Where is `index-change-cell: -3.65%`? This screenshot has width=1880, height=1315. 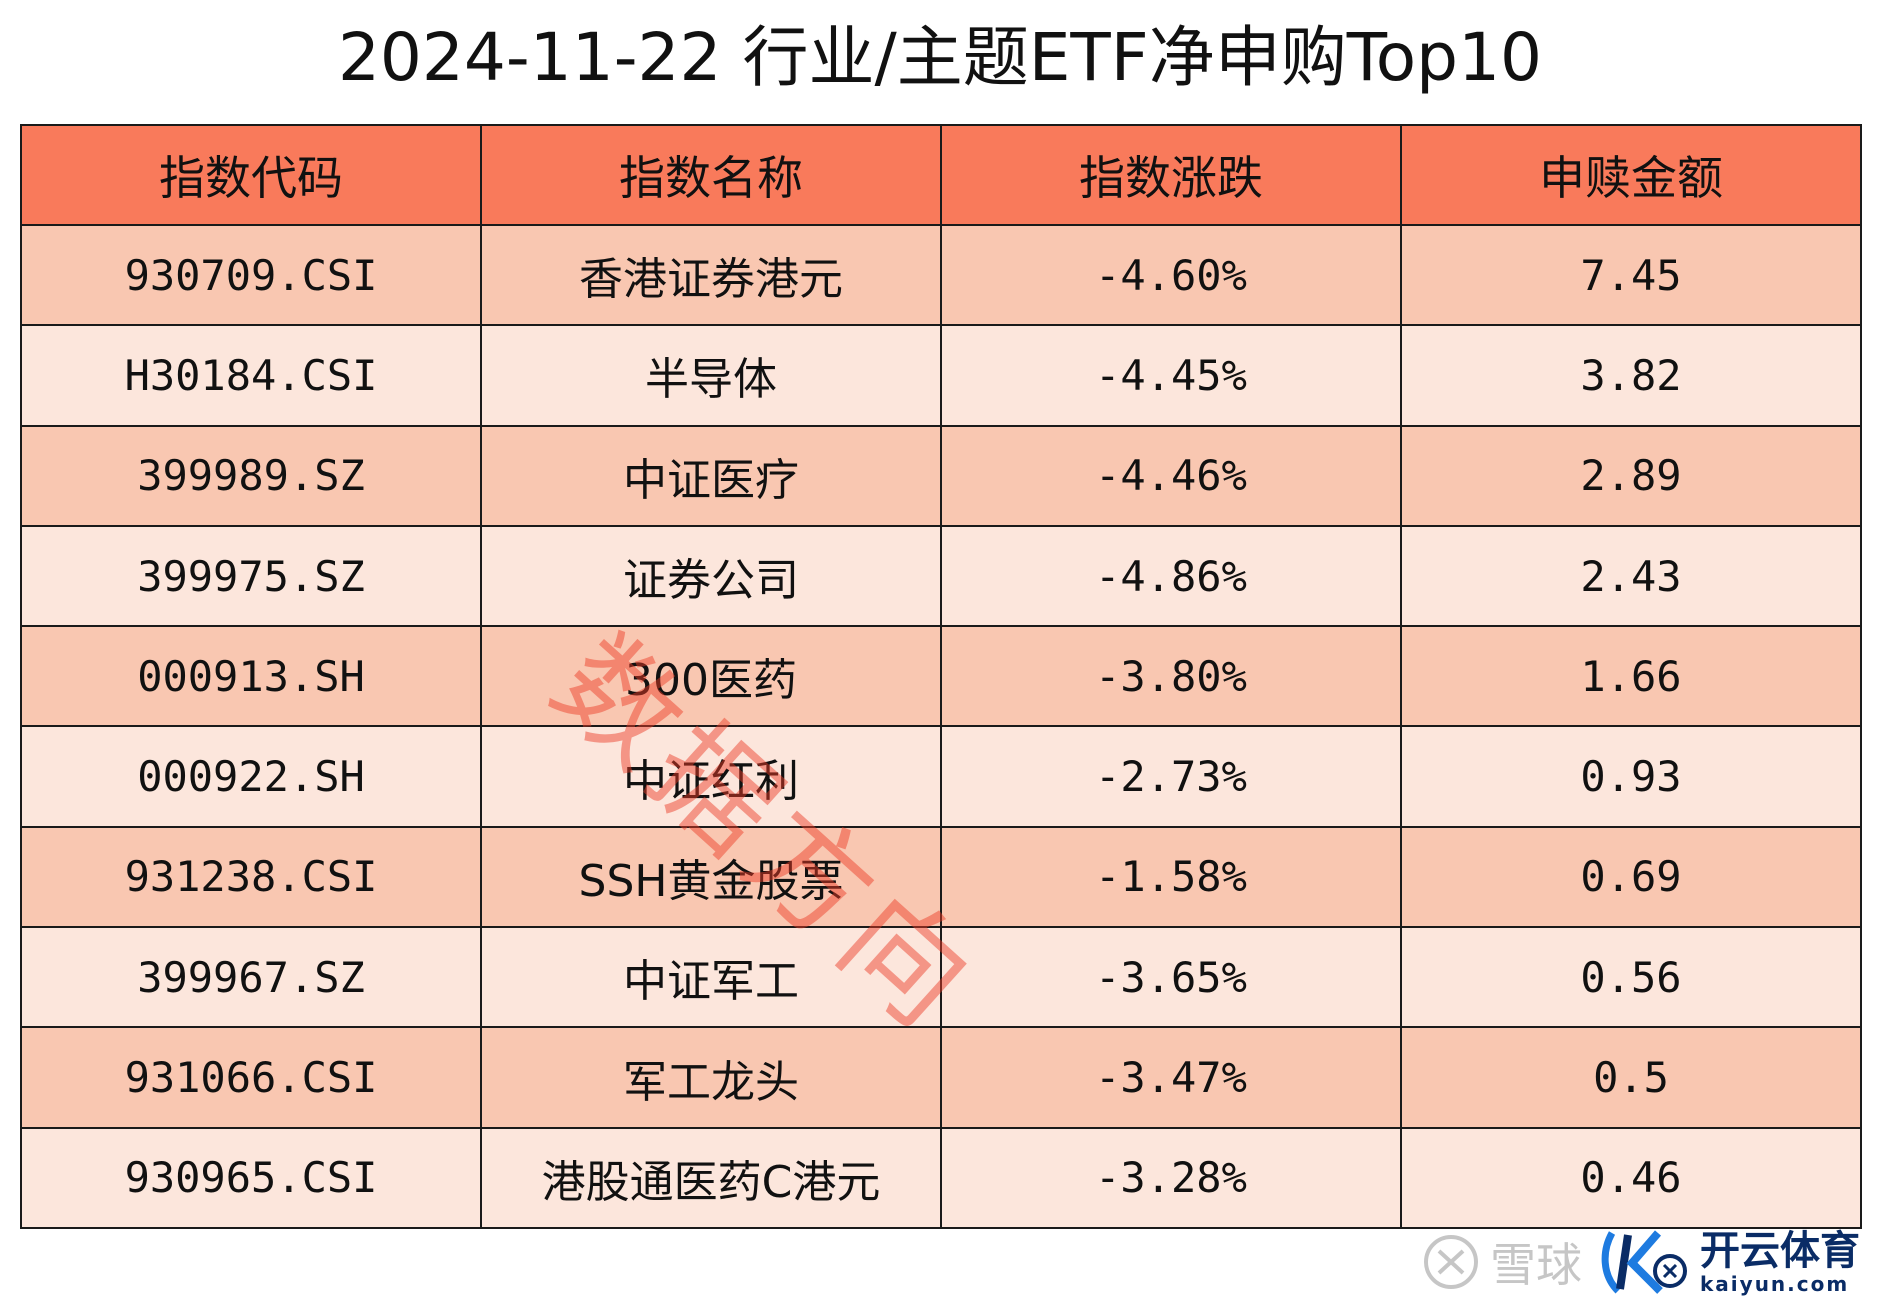
index-change-cell: -3.65% is located at coordinates (1171, 977).